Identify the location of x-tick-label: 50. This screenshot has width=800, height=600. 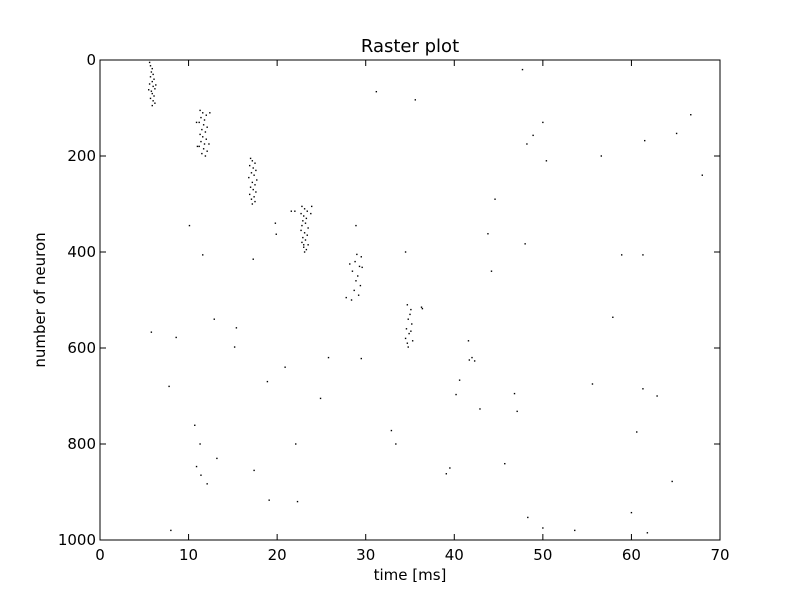
(542, 555).